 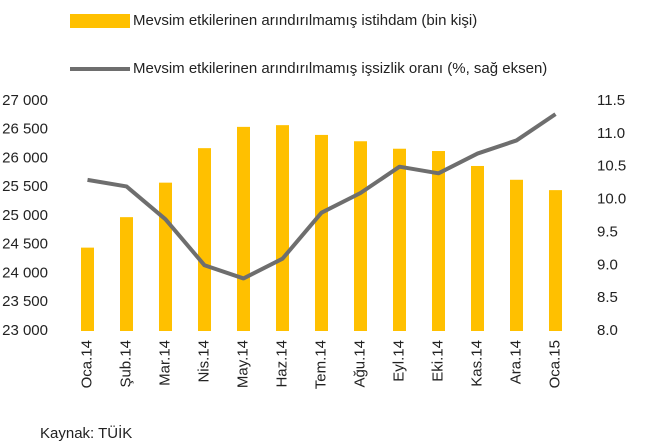 I want to click on y2-tick-label: 9.5, so click(x=607, y=231).